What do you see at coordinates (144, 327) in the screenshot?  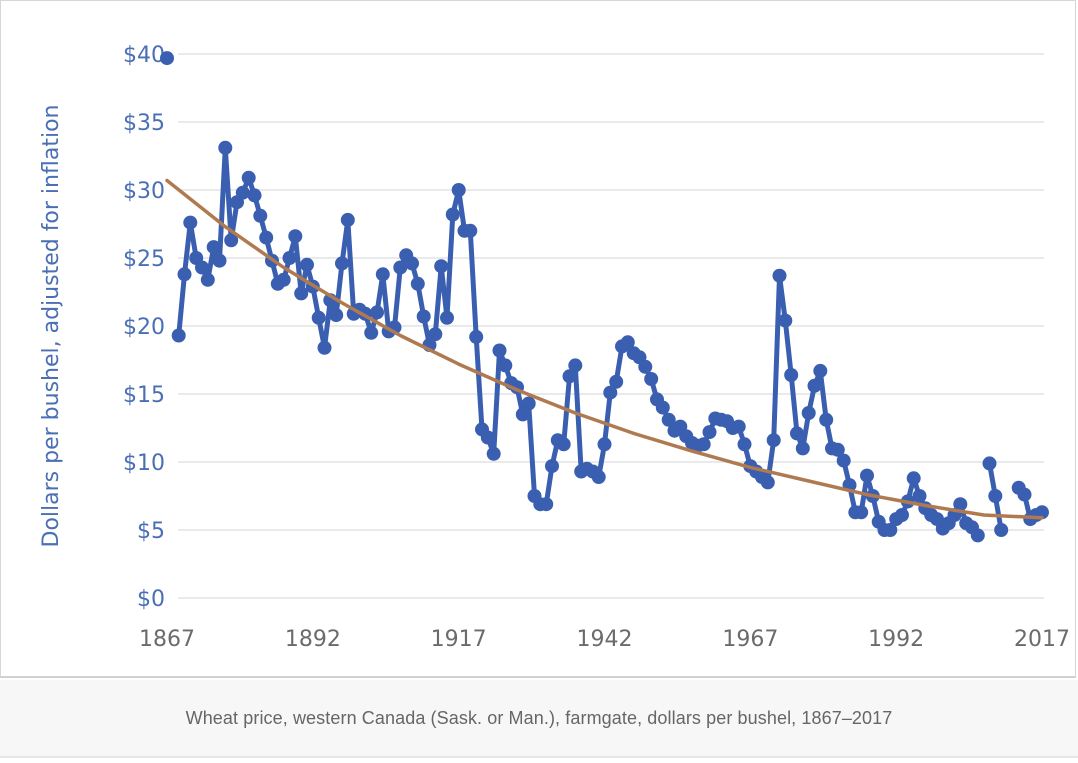 I see `y-tick-label: $20` at bounding box center [144, 327].